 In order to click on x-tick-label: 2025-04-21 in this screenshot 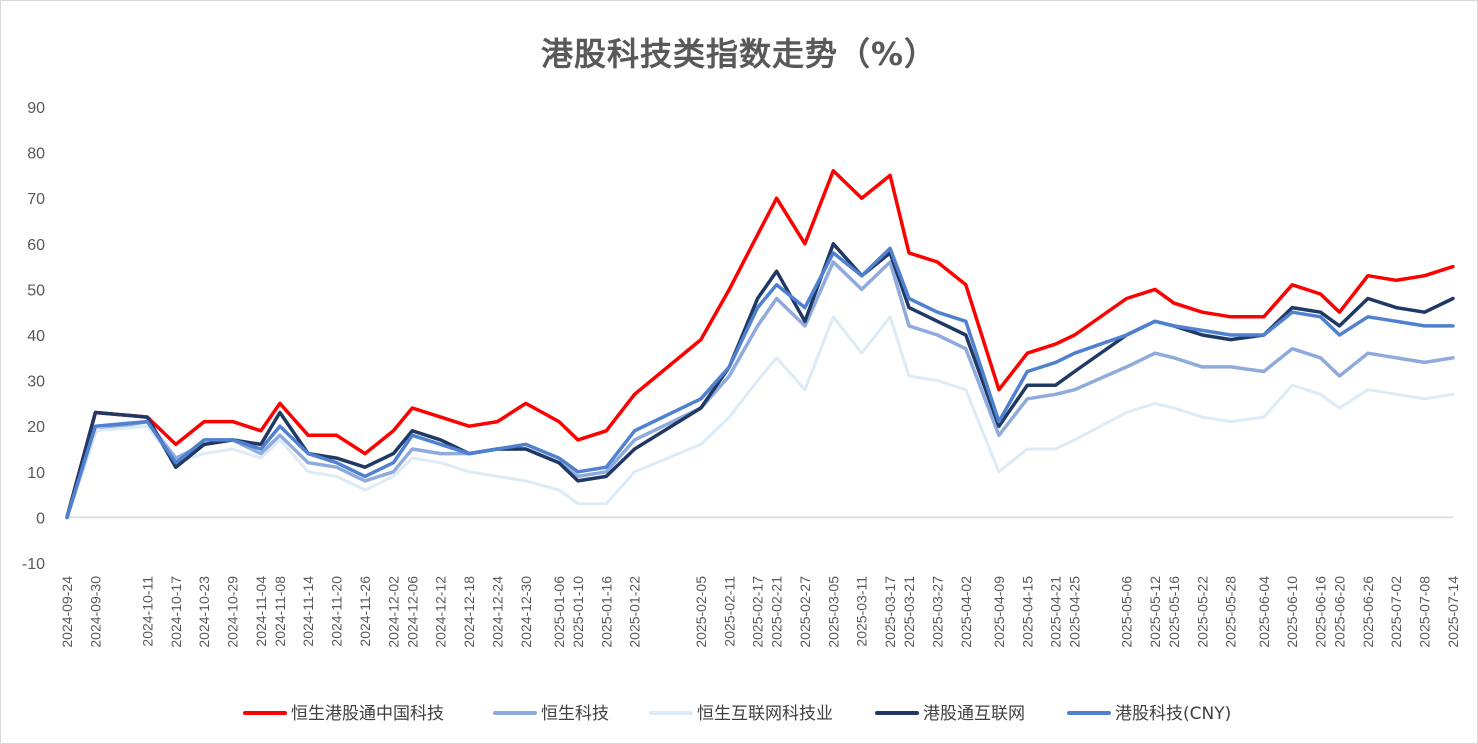, I will do `click(1056, 612)`.